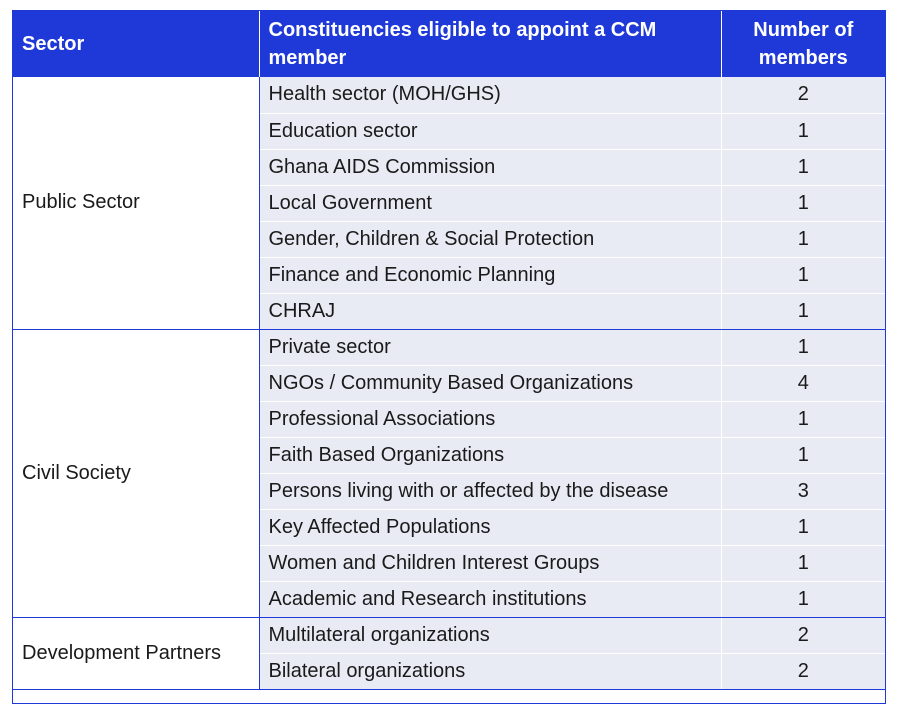  I want to click on header-sector: Sector, so click(136, 44).